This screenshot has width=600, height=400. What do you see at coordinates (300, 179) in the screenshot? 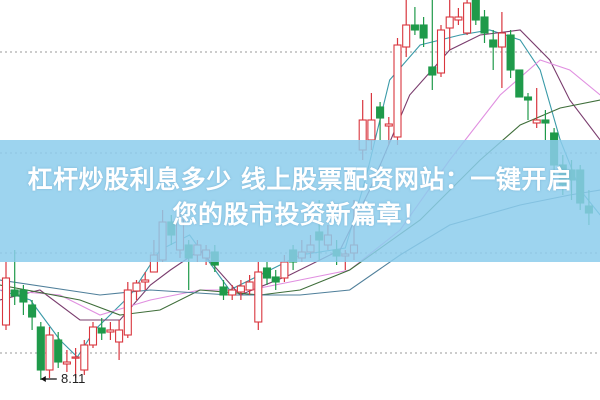
I see `title-line-1: 杠杆炒股利息多少 线上股票配资网站：一键开启` at bounding box center [300, 179].